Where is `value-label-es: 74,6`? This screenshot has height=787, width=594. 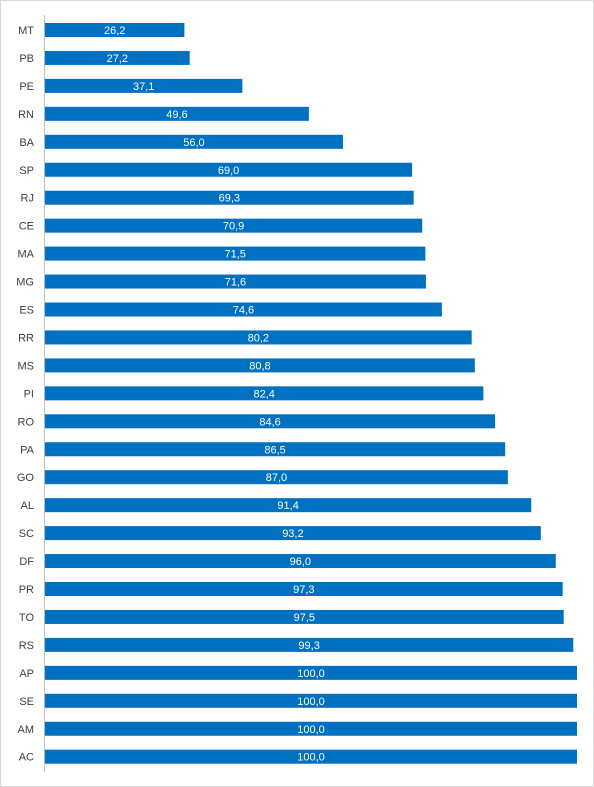
value-label-es: 74,6 is located at coordinates (243, 311).